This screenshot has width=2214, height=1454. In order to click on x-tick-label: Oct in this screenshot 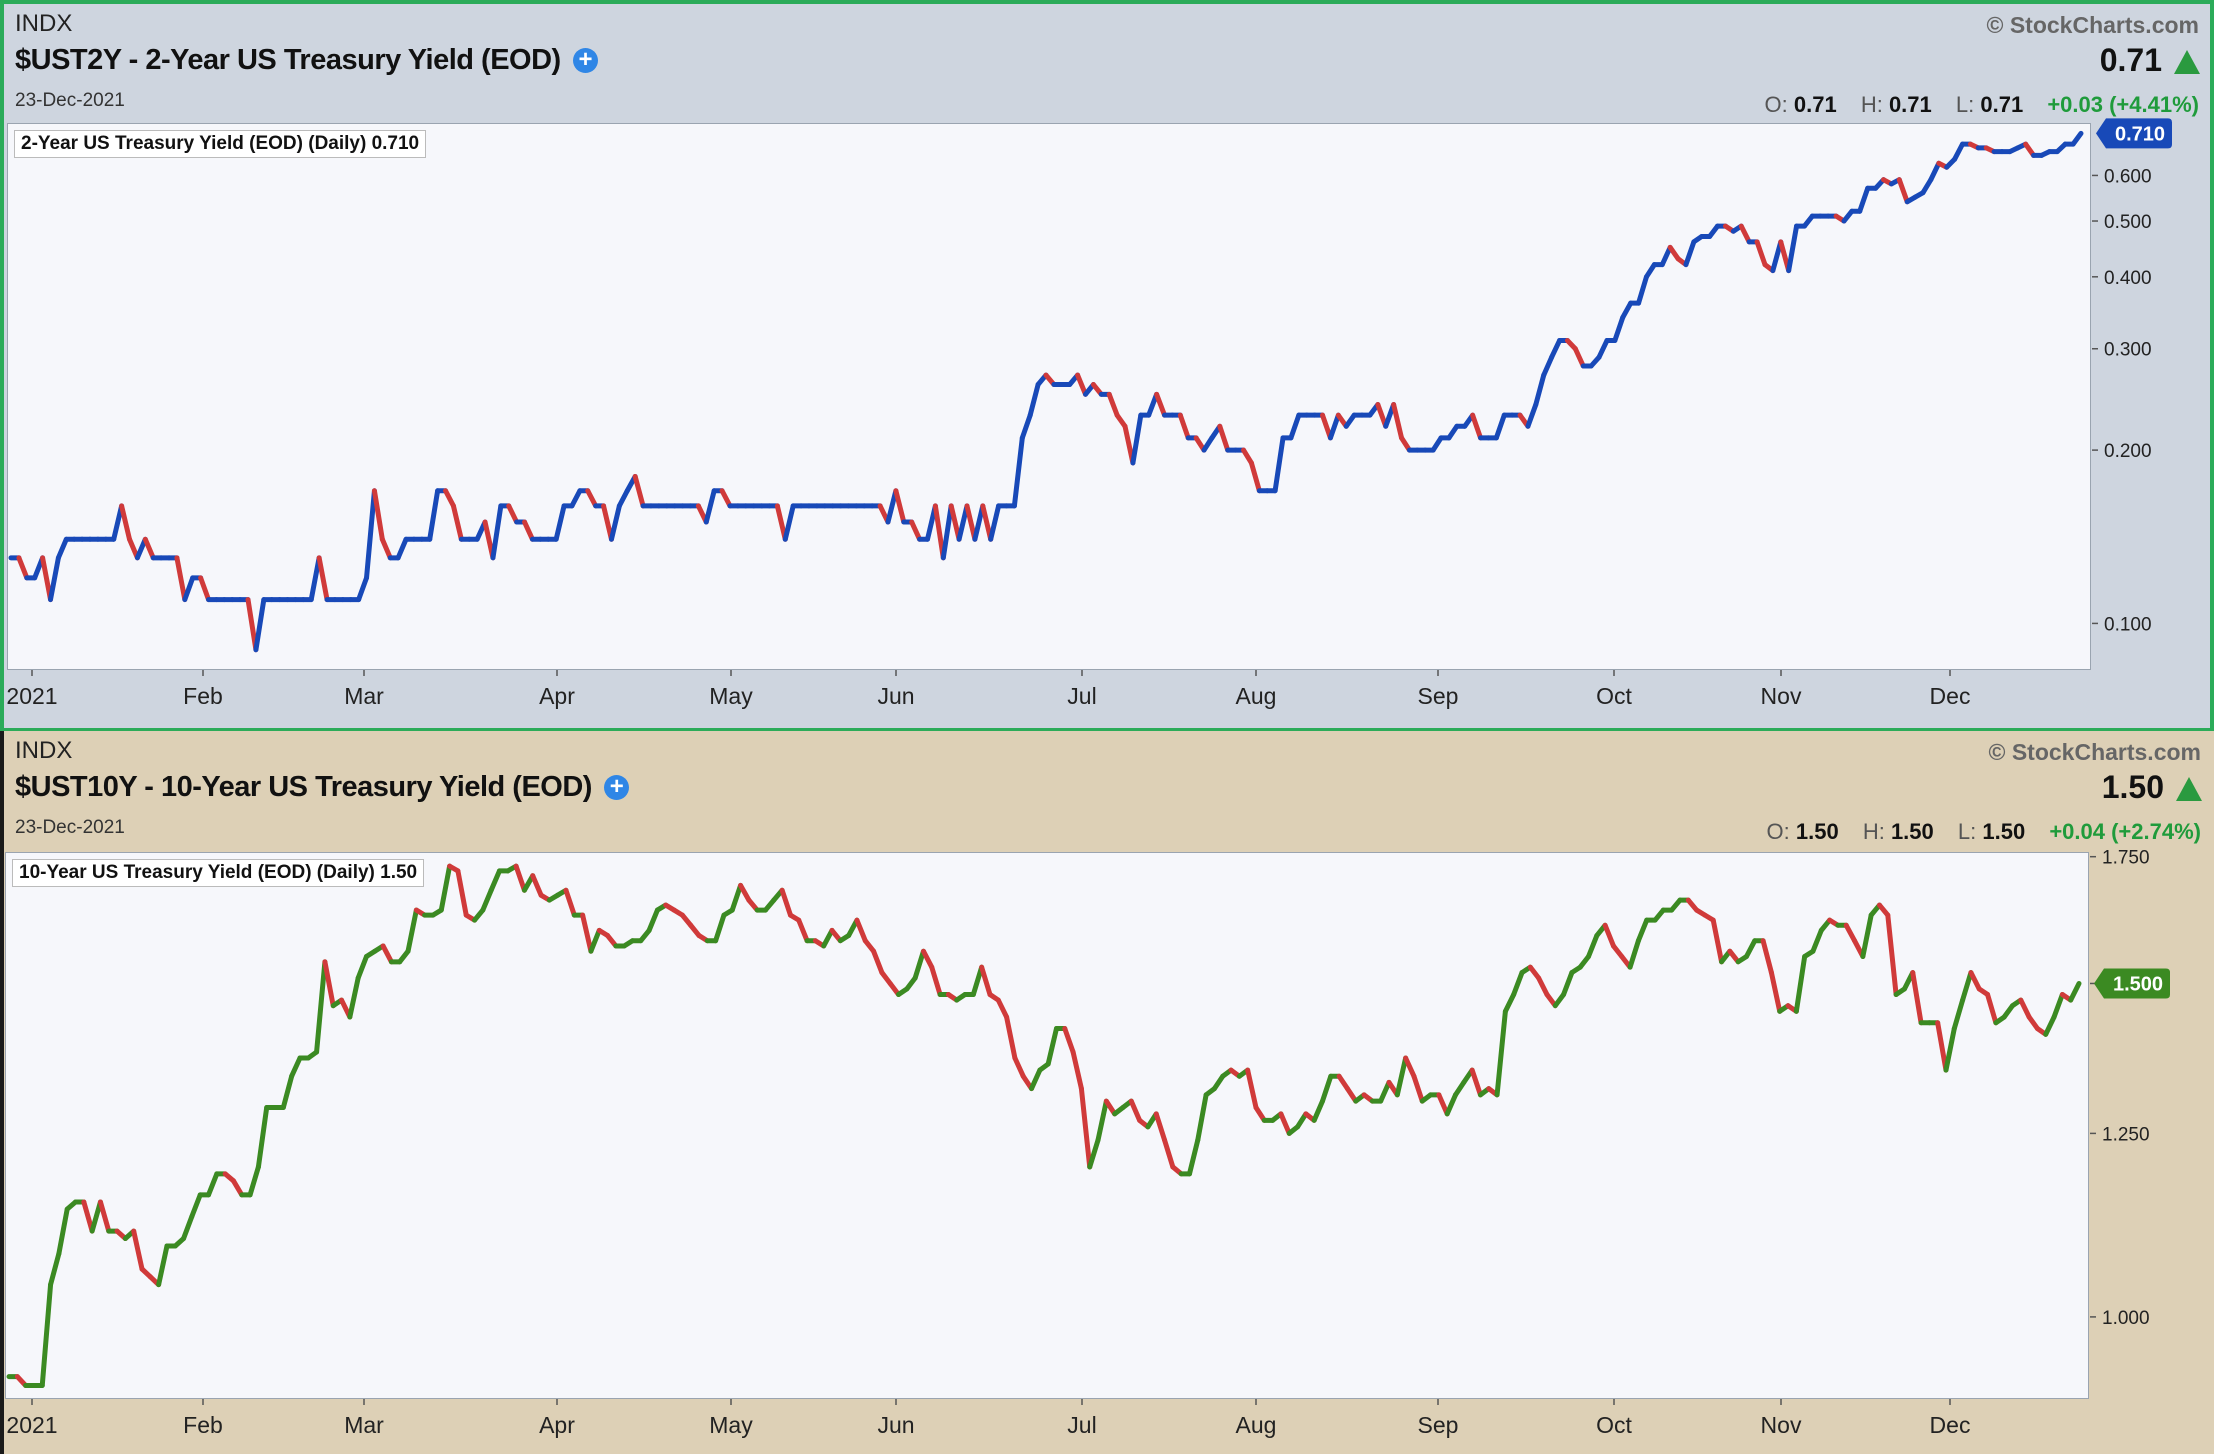, I will do `click(1614, 1425)`.